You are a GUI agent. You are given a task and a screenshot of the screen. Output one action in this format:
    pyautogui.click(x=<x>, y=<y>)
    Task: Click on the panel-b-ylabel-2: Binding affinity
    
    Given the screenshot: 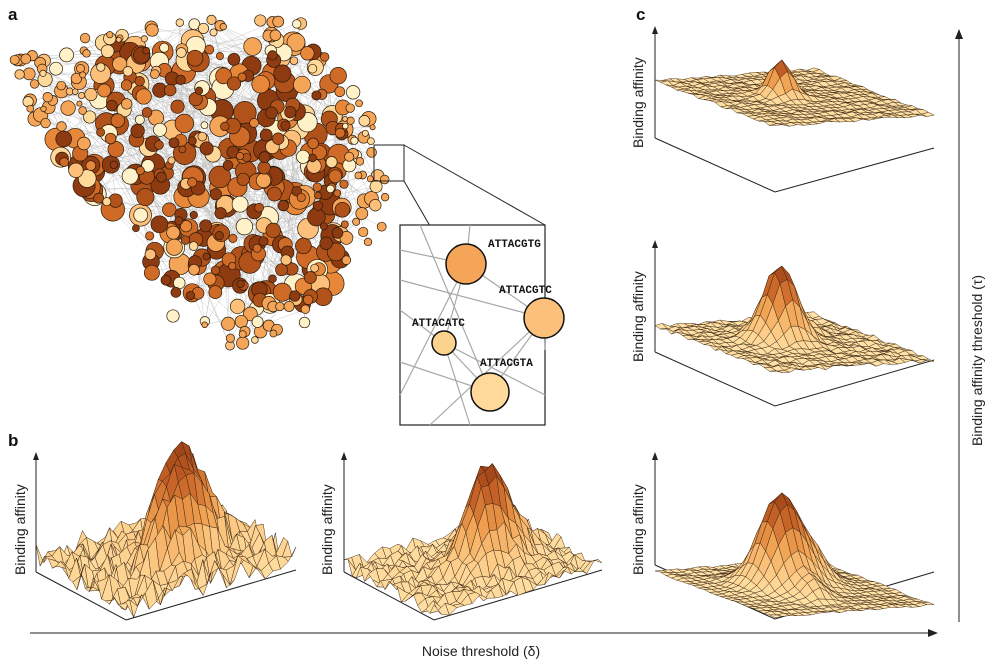 What is the action you would take?
    pyautogui.click(x=327, y=529)
    